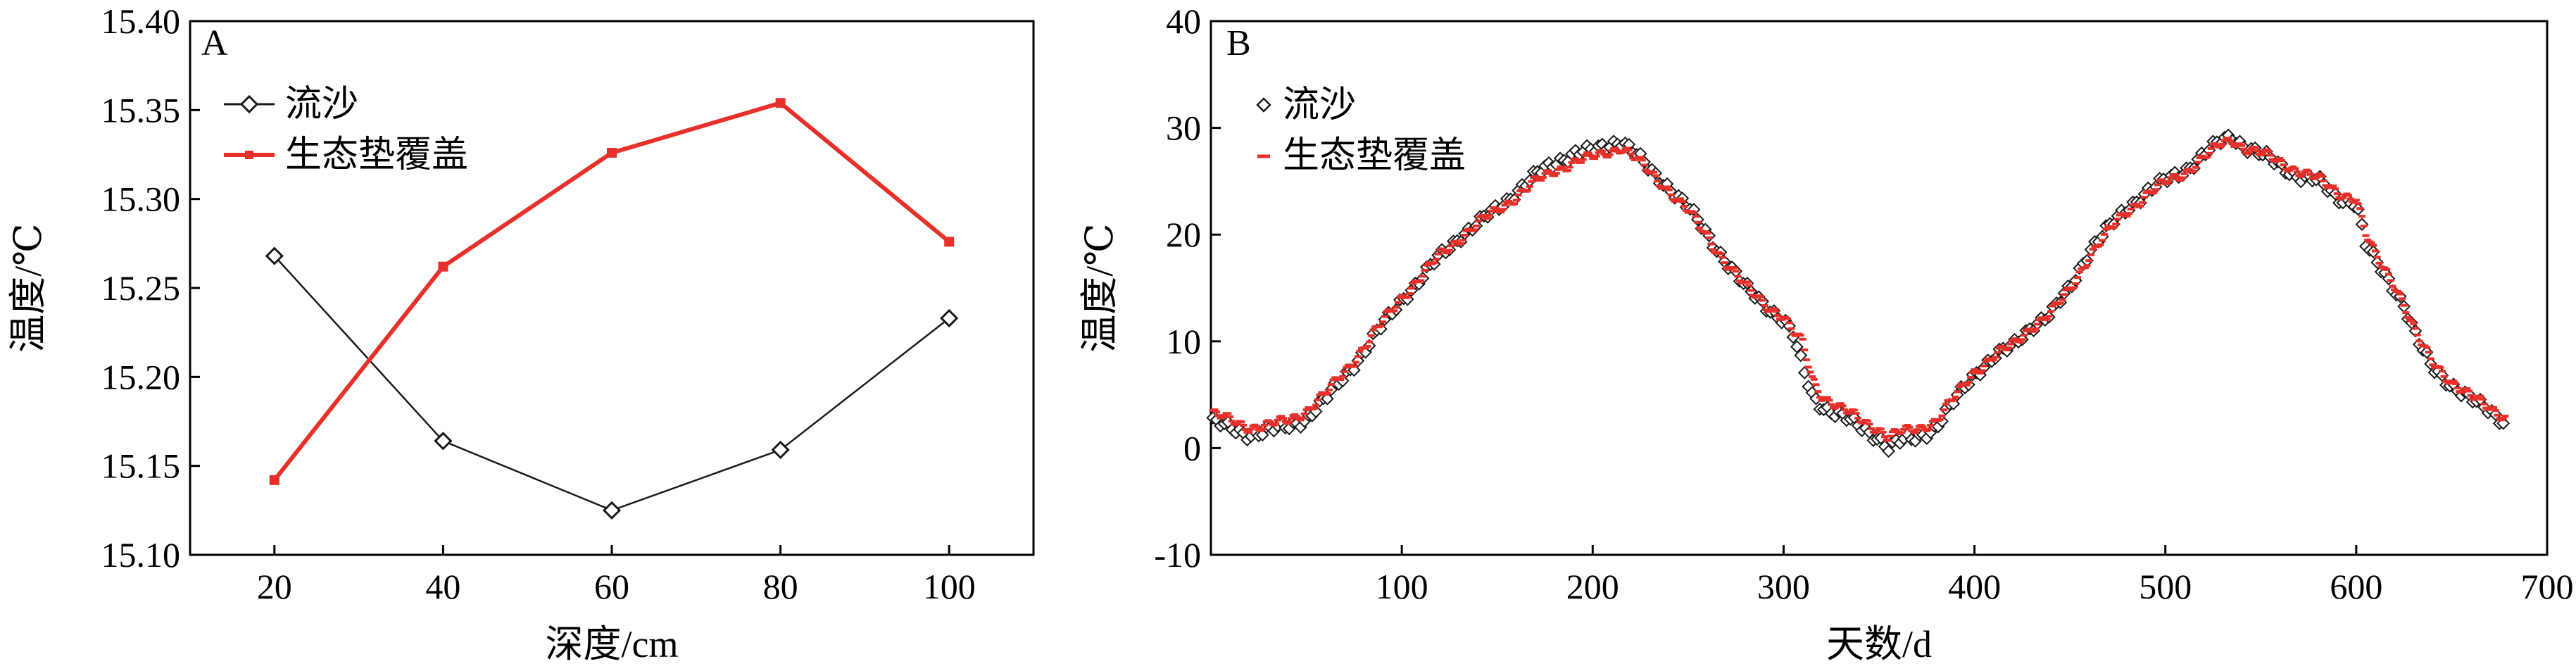 The image size is (2576, 671). What do you see at coordinates (141, 376) in the screenshot?
I see `panel-a-y-tick-label: 15.20` at bounding box center [141, 376].